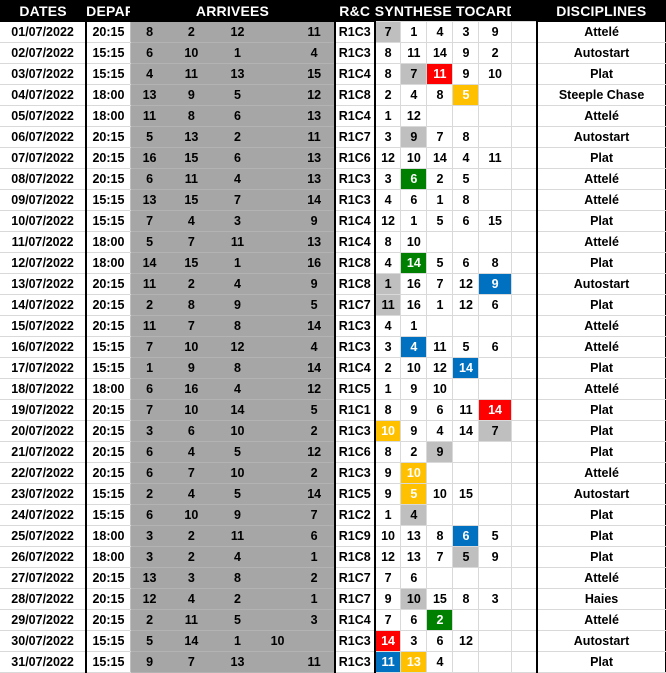 This screenshot has height=673, width=666. Describe the element at coordinates (315, 284) in the screenshot. I see `cell-arrivee-5: 9` at that location.